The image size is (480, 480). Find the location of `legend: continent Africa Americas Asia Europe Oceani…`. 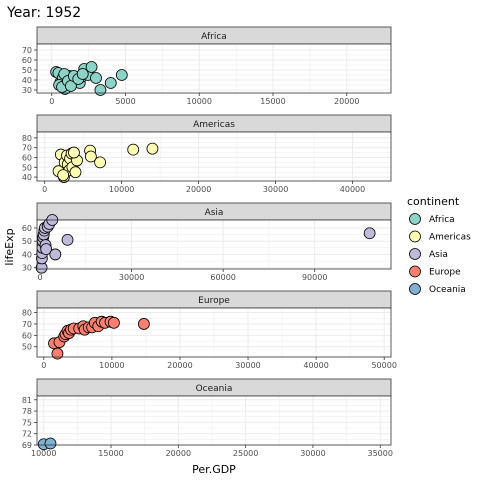

legend: continent Africa Americas Asia Europe Oceani… is located at coordinates (439, 245).